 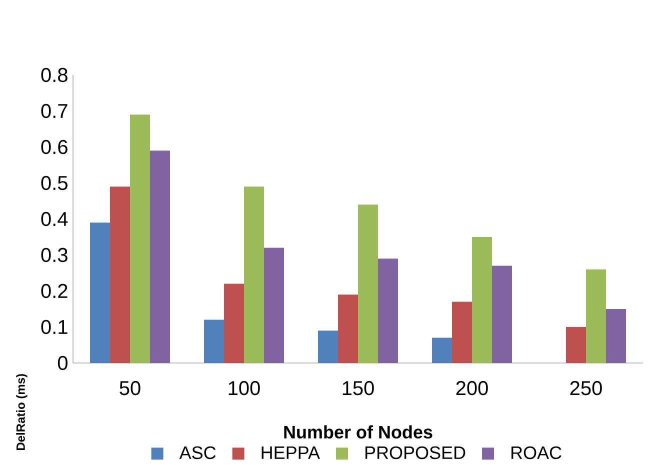 What do you see at coordinates (54, 219) in the screenshot?
I see `y-tick-label: 0.4` at bounding box center [54, 219].